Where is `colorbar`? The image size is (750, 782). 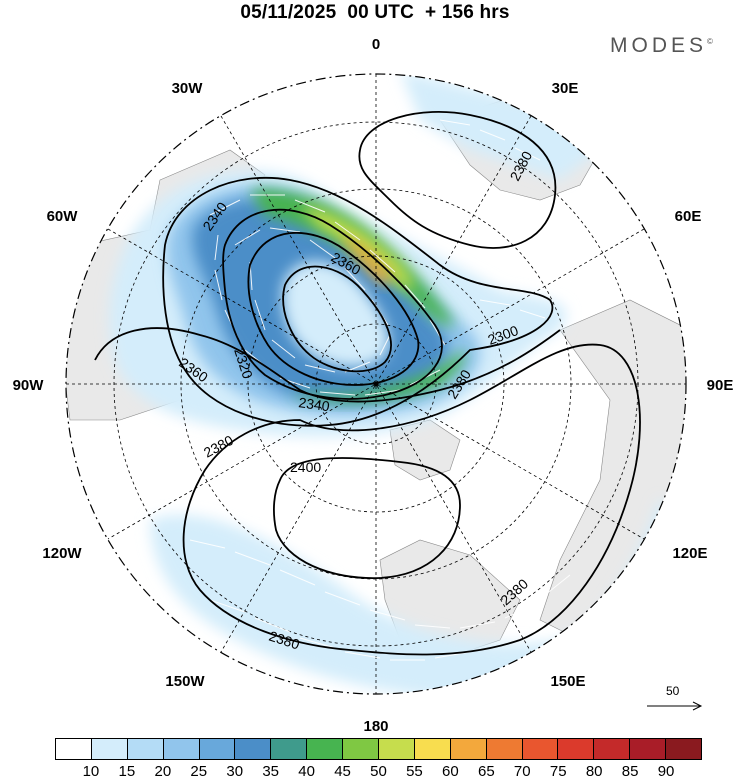 colorbar is located at coordinates (378, 749).